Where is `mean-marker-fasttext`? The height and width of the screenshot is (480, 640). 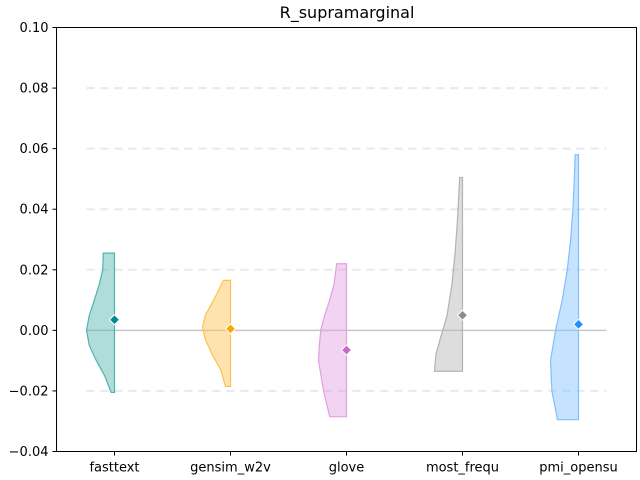 mean-marker-fasttext is located at coordinates (114, 320).